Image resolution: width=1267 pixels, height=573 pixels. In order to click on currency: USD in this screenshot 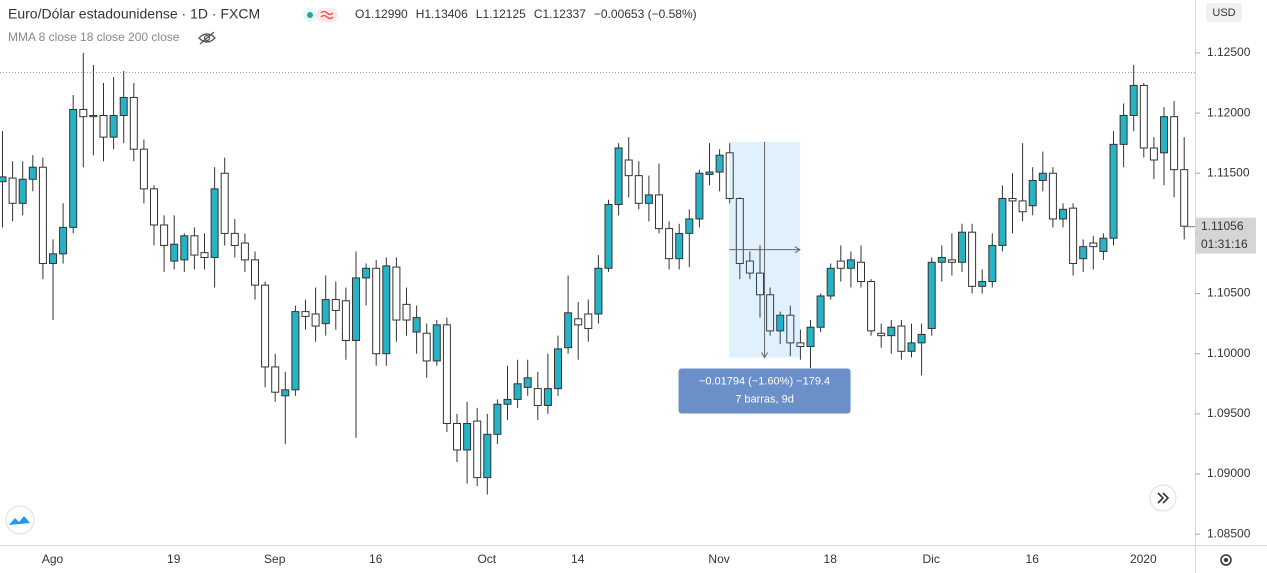, I will do `click(1223, 13)`.